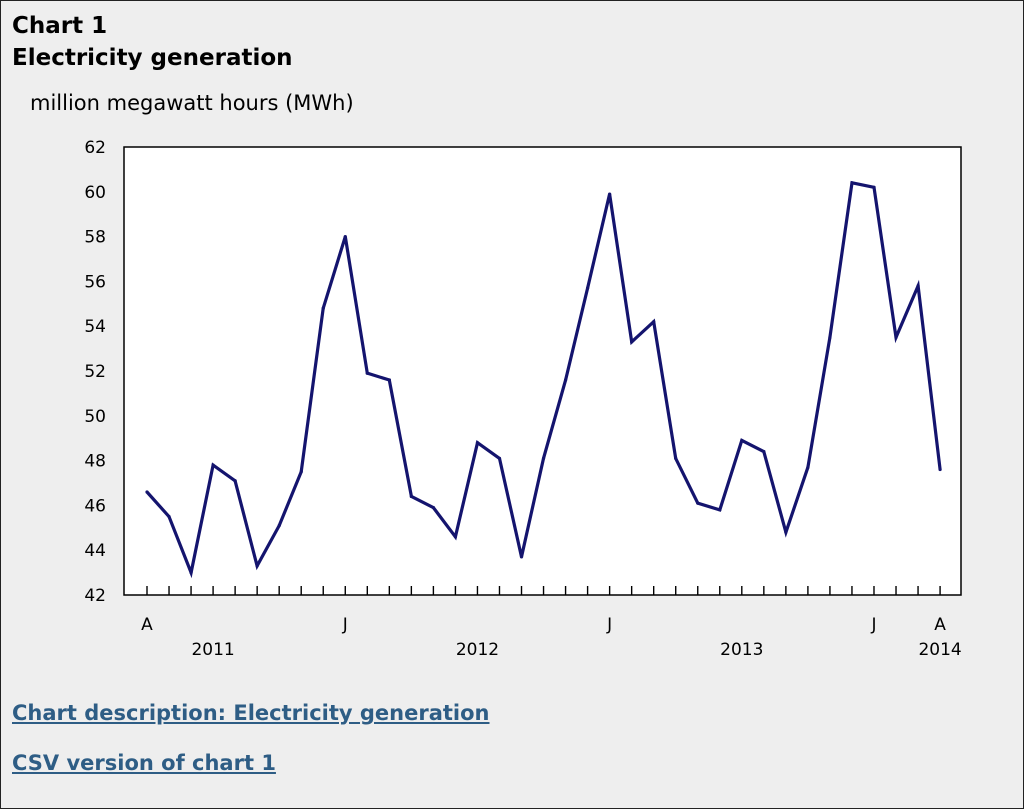 Image resolution: width=1024 pixels, height=809 pixels. Describe the element at coordinates (576, 650) in the screenshot. I see `year-labels: 2011 2012 2013 2014` at that location.